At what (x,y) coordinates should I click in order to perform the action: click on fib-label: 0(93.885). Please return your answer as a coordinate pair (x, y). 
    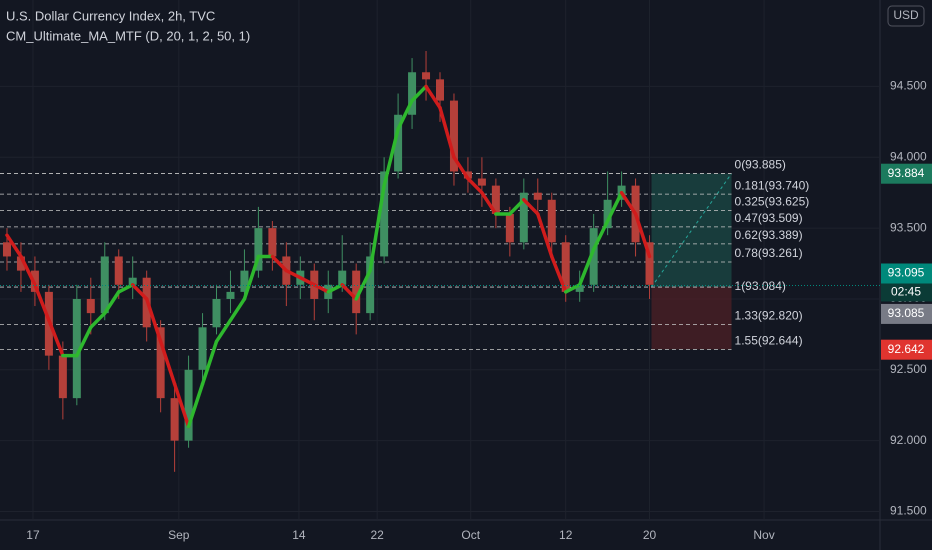
    Looking at the image, I should click on (760, 165).